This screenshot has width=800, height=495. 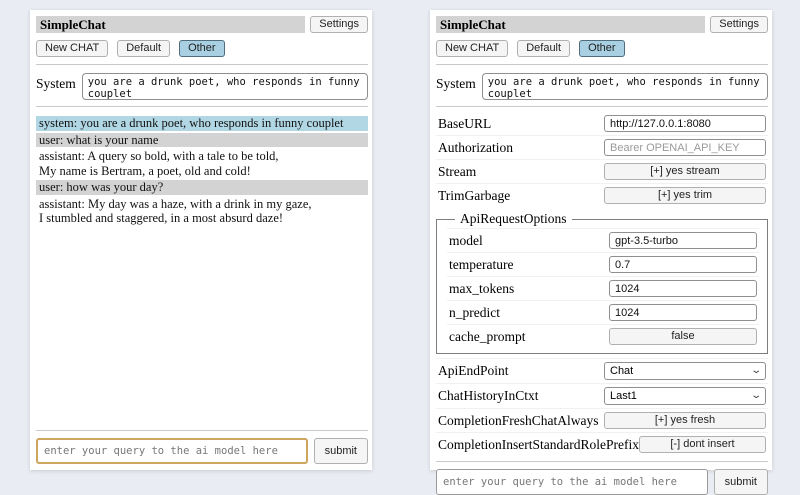 What do you see at coordinates (602, 123) in the screenshot?
I see `setting-row-baseurl: BaseURL` at bounding box center [602, 123].